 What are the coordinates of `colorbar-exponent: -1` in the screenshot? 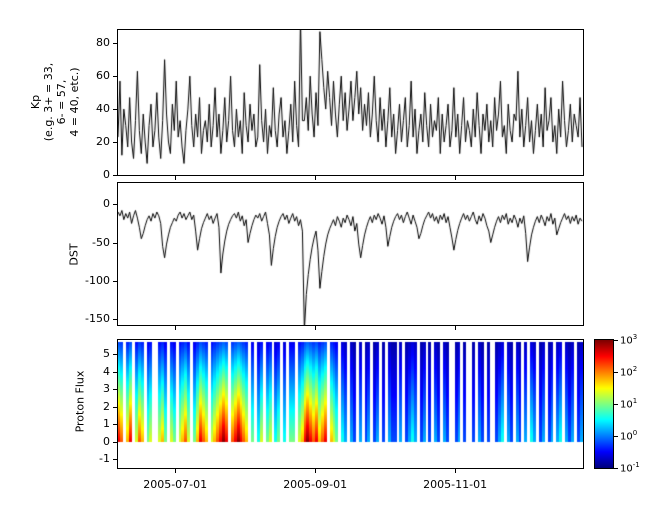 It's located at (636, 465).